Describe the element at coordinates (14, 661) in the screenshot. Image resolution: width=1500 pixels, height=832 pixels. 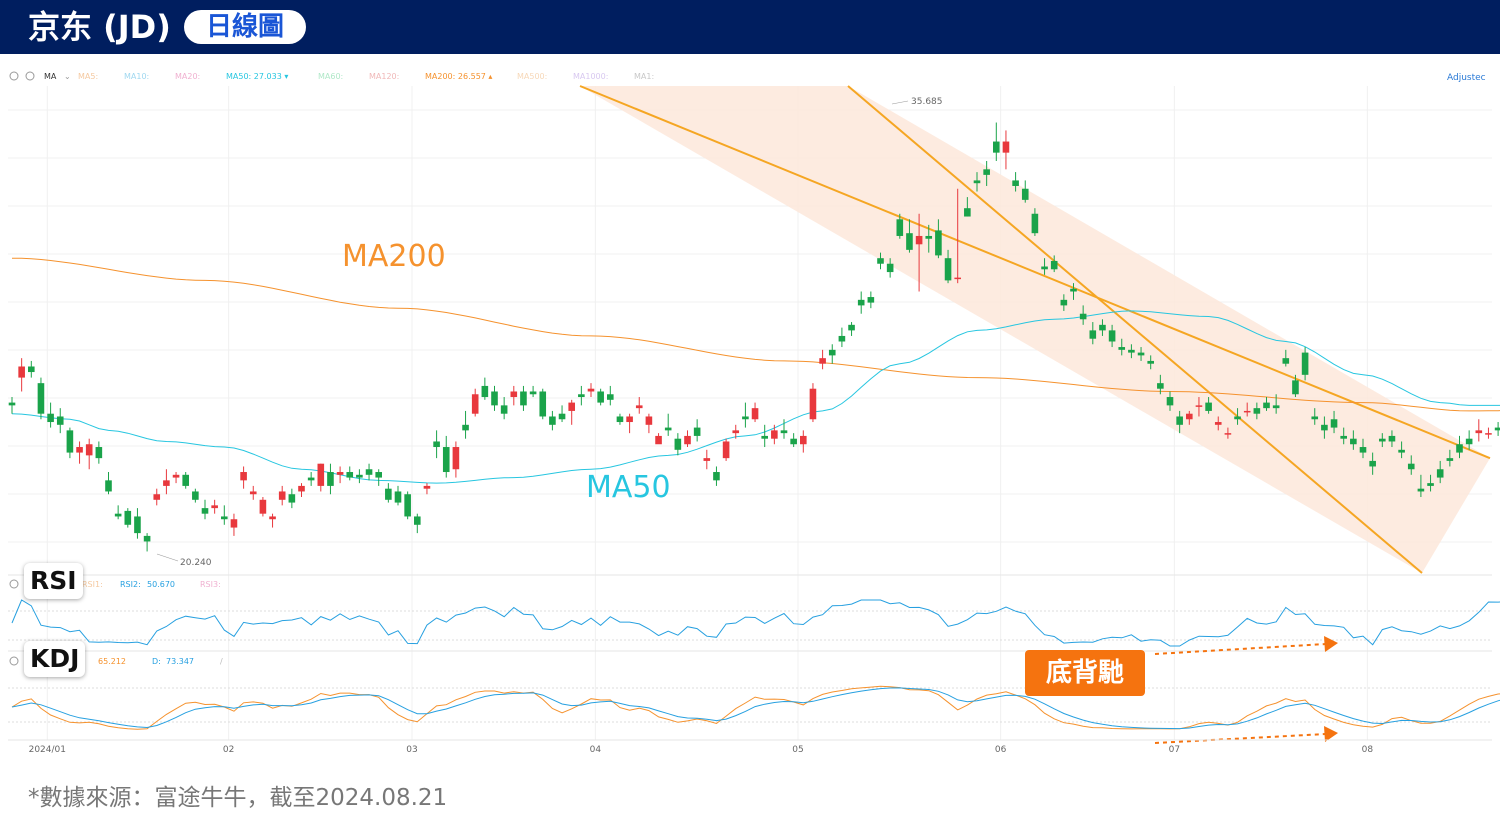
I see `kdj-settings-icon` at that location.